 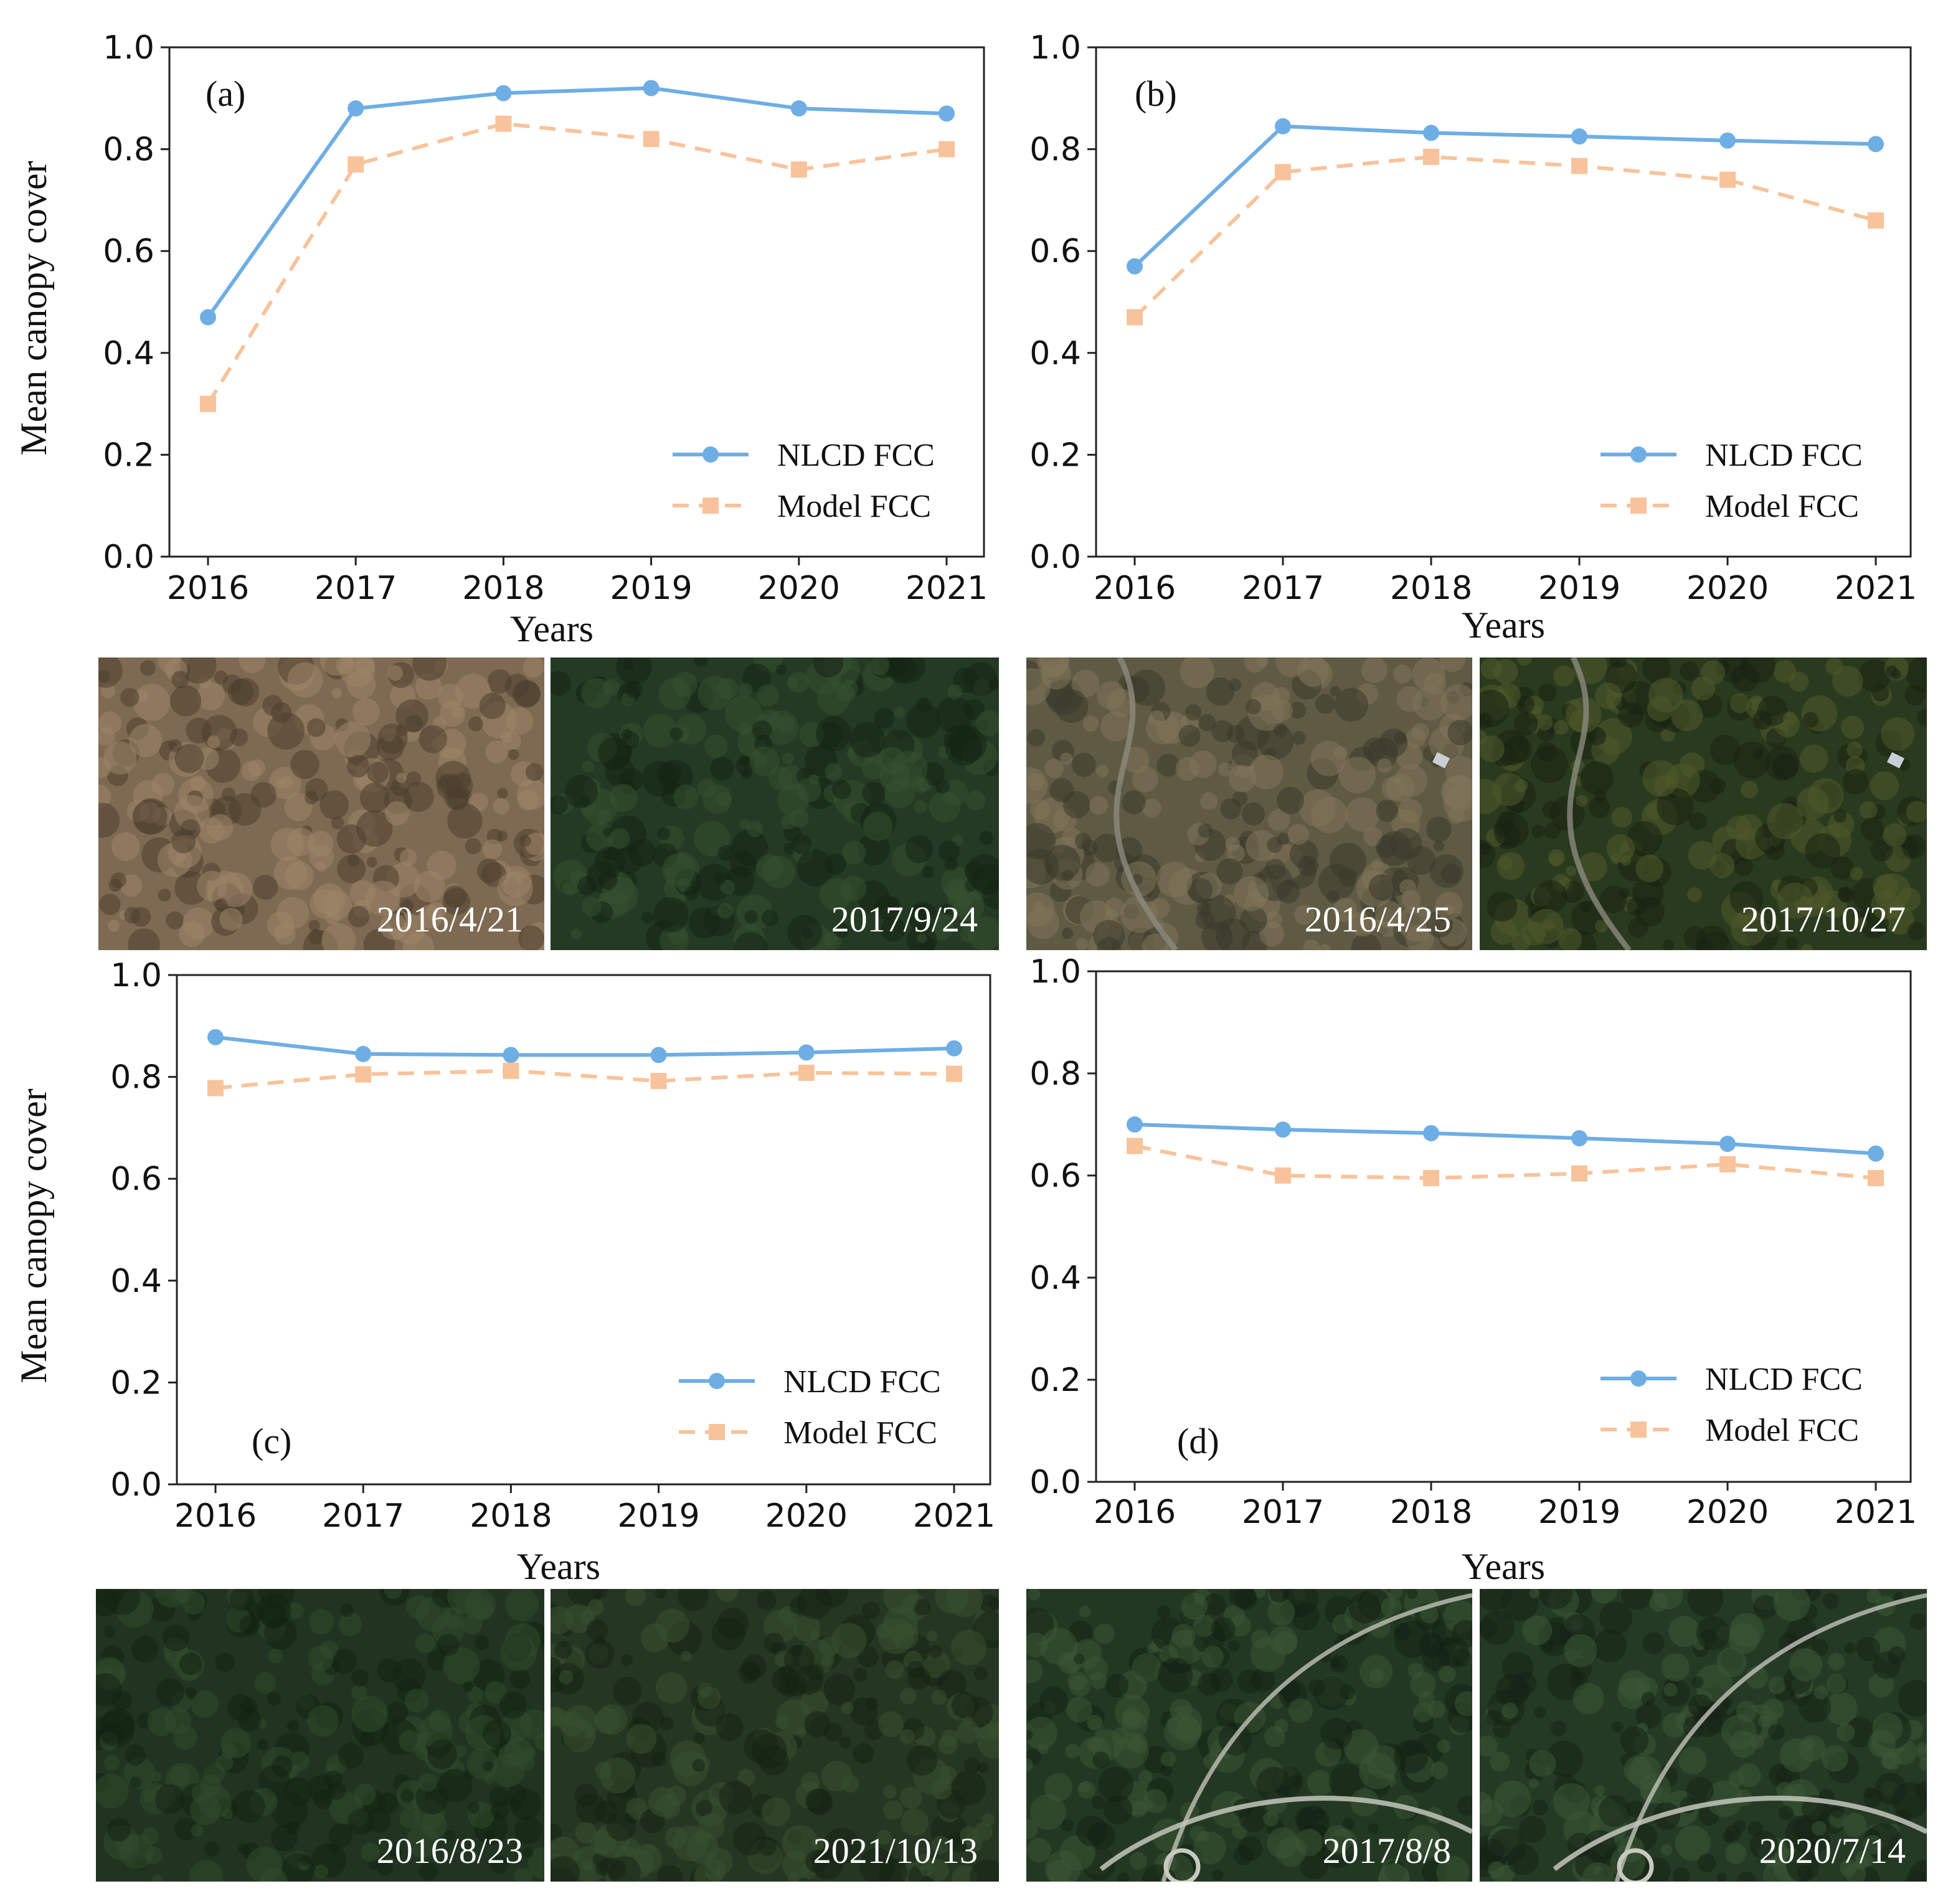 What do you see at coordinates (862, 1382) in the screenshot?
I see `panel-c-legend-label: NLCD FCC` at bounding box center [862, 1382].